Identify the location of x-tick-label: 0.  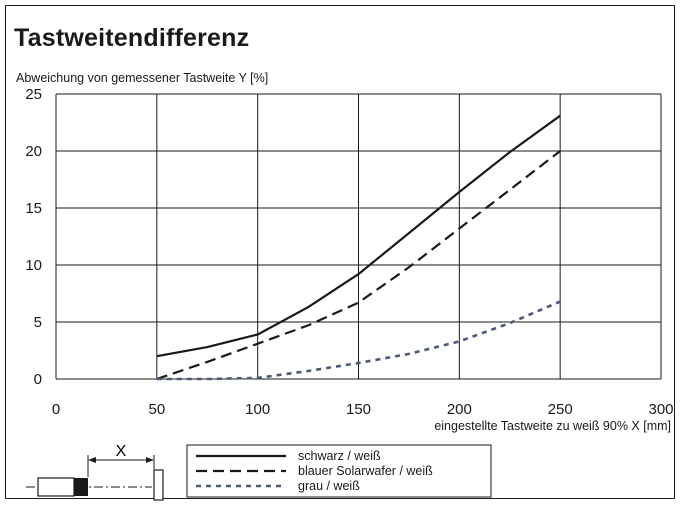
(56, 409).